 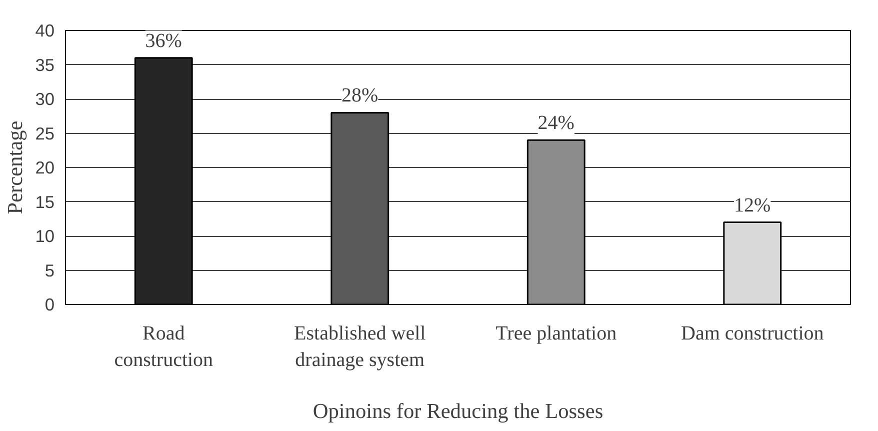 I want to click on y-axis-title: Percentage, so click(x=15, y=167).